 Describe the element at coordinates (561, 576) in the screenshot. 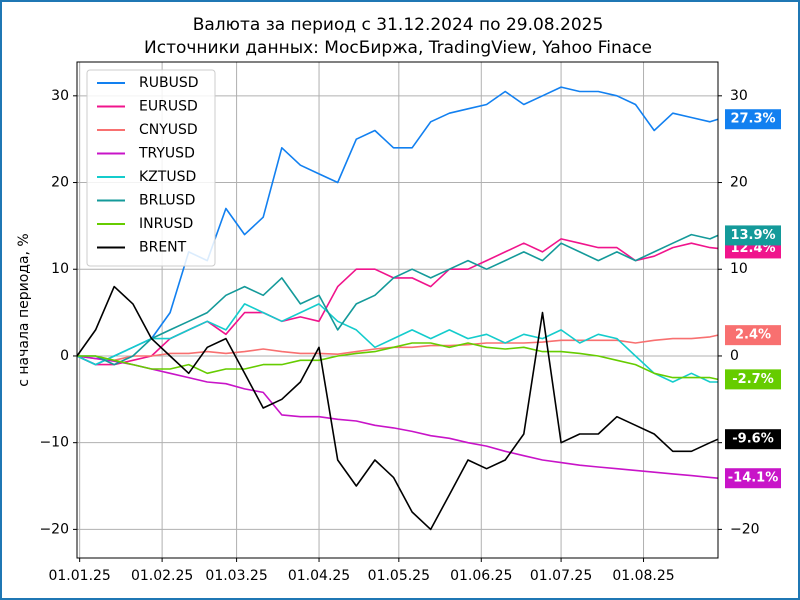

I see `x-tick-label: 01.07.25` at that location.